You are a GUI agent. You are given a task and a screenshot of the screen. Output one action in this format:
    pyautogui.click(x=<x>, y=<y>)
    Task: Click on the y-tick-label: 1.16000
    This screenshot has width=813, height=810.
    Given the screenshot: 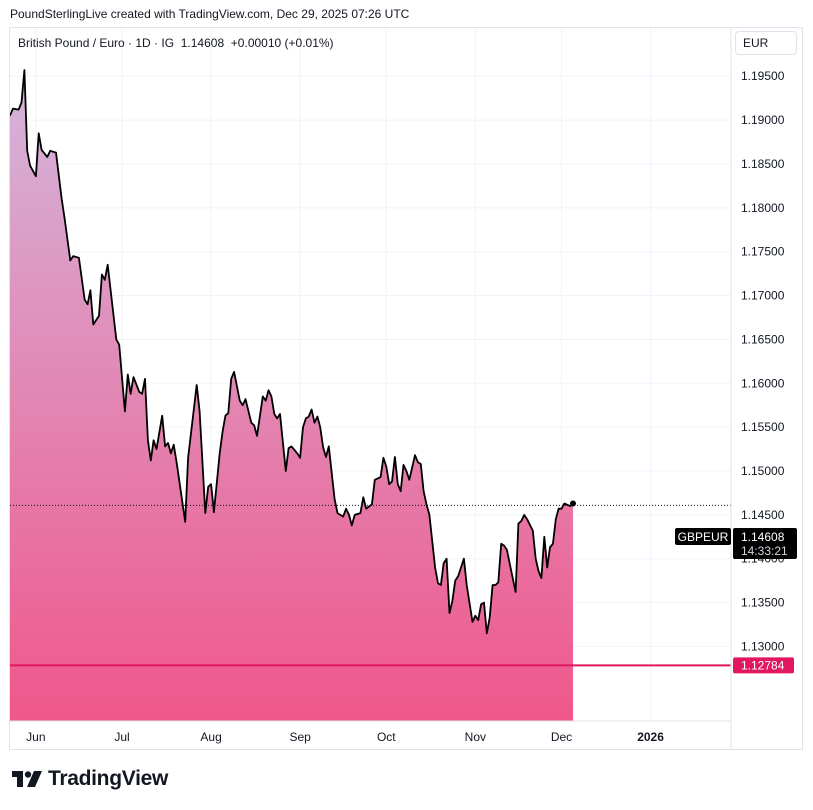 What is the action you would take?
    pyautogui.click(x=763, y=383)
    